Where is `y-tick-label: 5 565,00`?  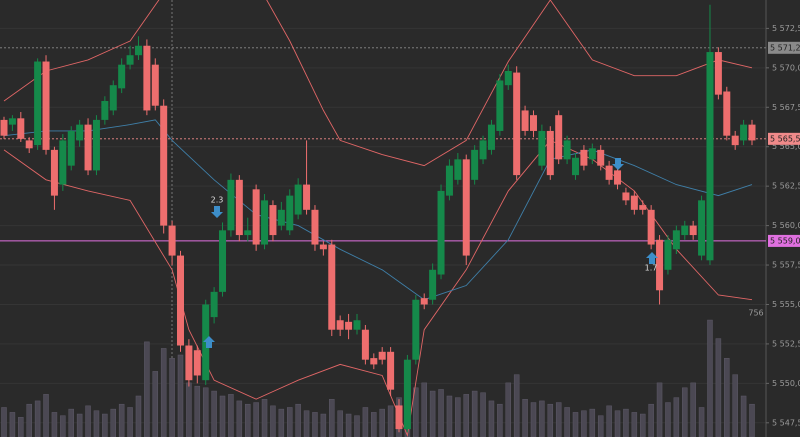 y-tick-label: 5 565,00 is located at coordinates (786, 146).